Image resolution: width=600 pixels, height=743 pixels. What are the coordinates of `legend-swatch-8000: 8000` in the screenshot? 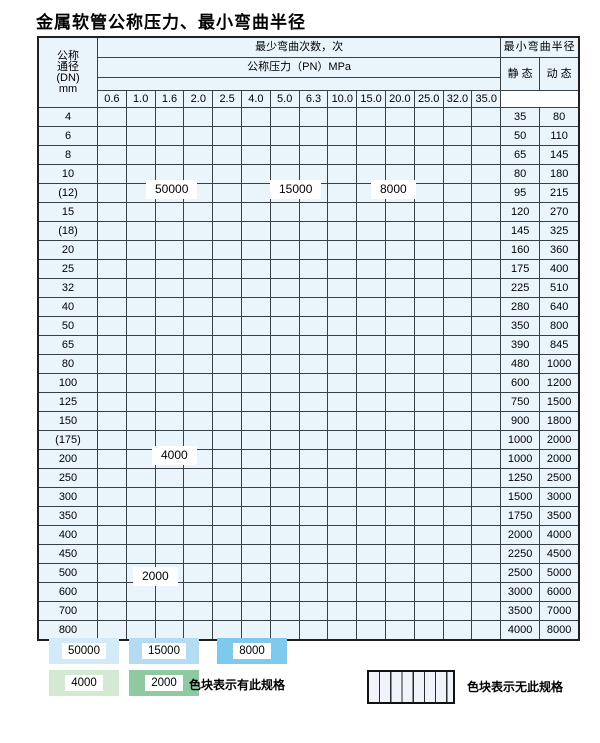 It's located at (252, 651).